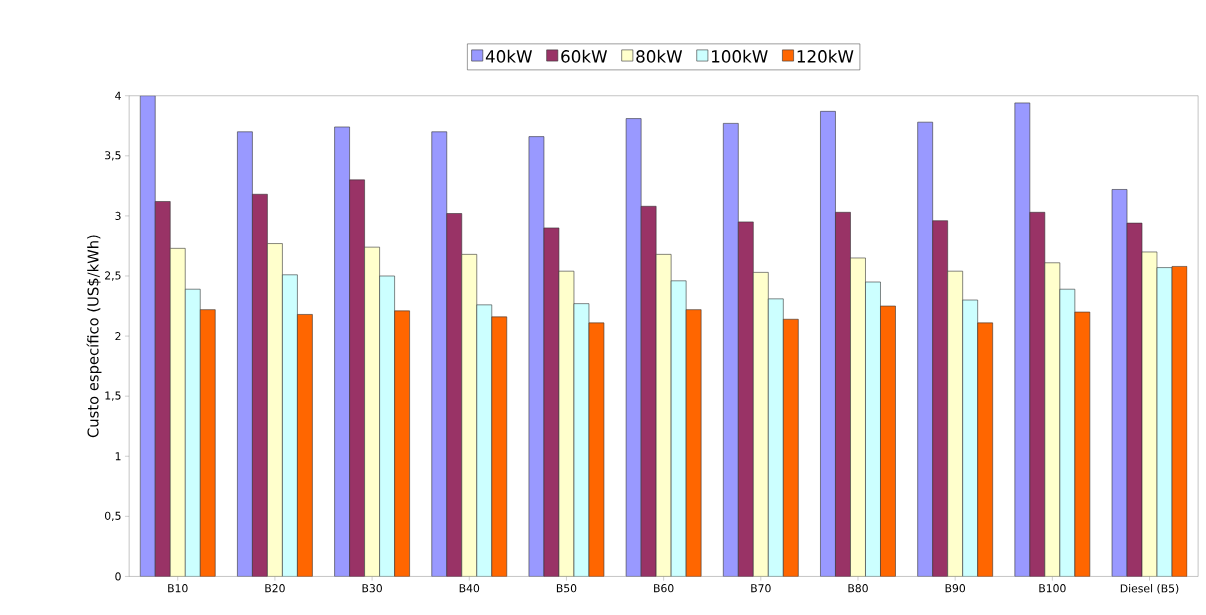 This screenshot has height=615, width=1206. Describe the element at coordinates (372, 588) in the screenshot. I see `x-tick-label: B30` at that location.